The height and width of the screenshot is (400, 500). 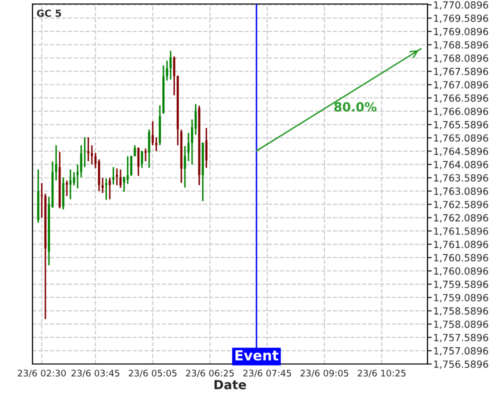 I want to click on y-tick-label: 1,757.5896, so click(x=461, y=338).